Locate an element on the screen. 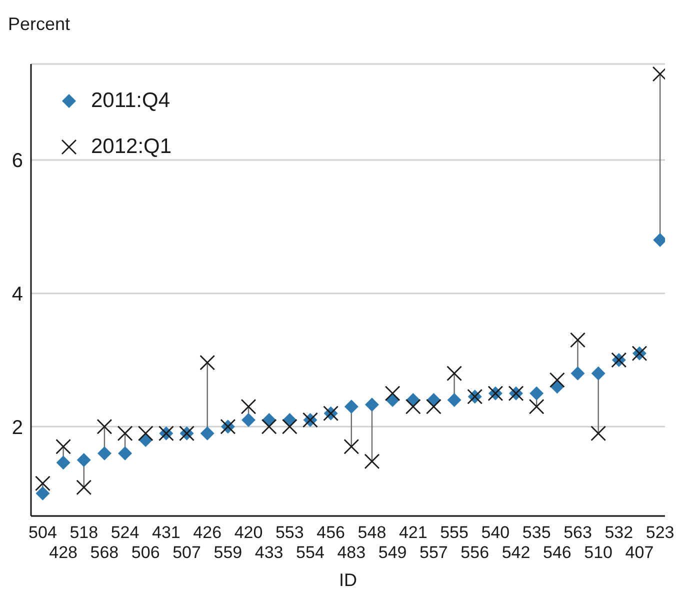  x-tick-label: 557 is located at coordinates (434, 552).